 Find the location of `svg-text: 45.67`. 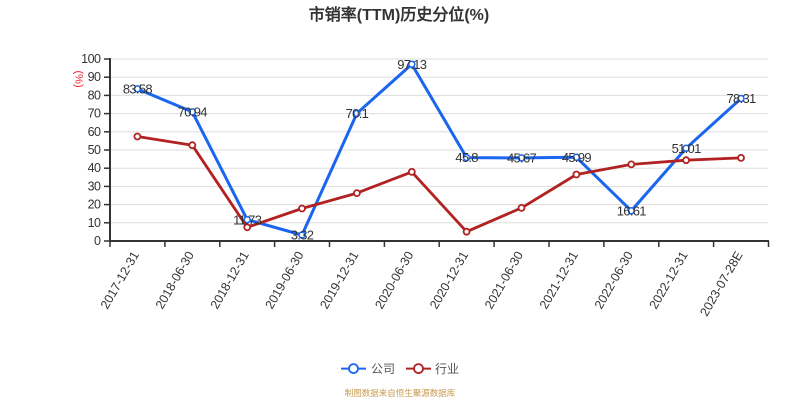

svg-text: 45.67 is located at coordinates (522, 158).